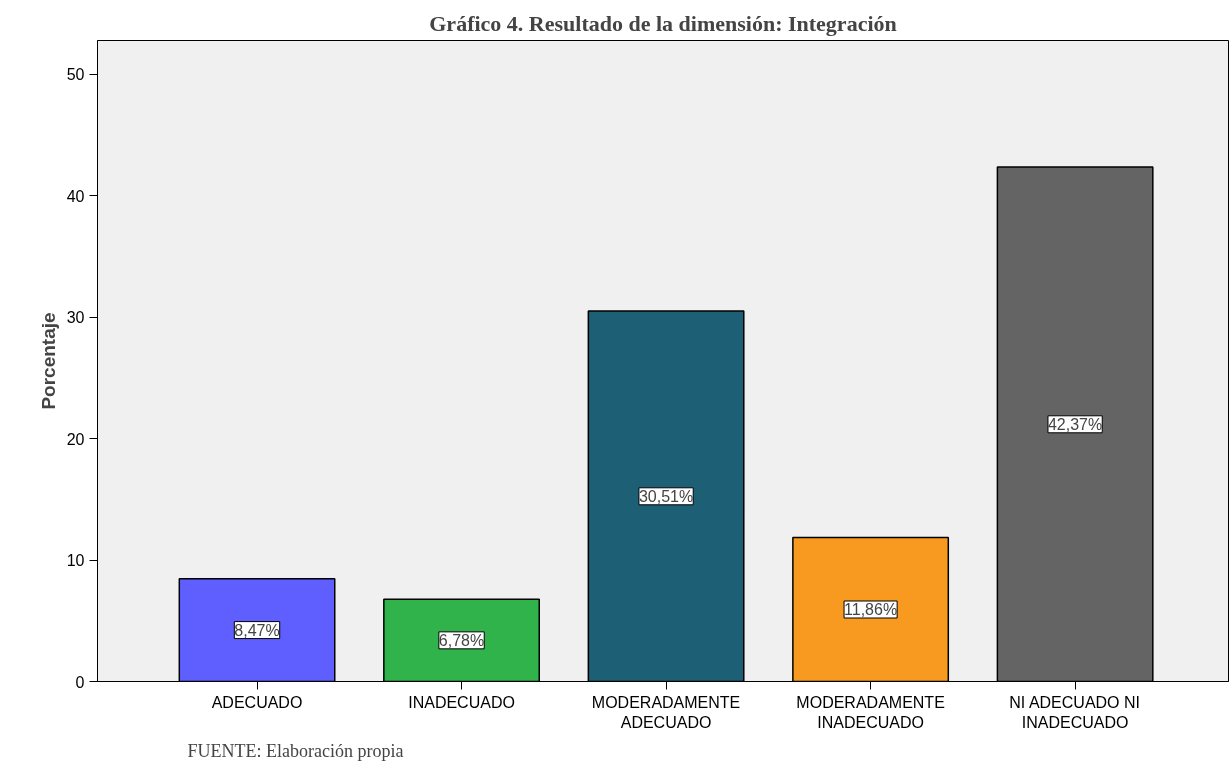 Image resolution: width=1230 pixels, height=765 pixels. Describe the element at coordinates (666, 712) in the screenshot. I see `x-tick-label: MODERADAMENTE ADECUADO` at that location.